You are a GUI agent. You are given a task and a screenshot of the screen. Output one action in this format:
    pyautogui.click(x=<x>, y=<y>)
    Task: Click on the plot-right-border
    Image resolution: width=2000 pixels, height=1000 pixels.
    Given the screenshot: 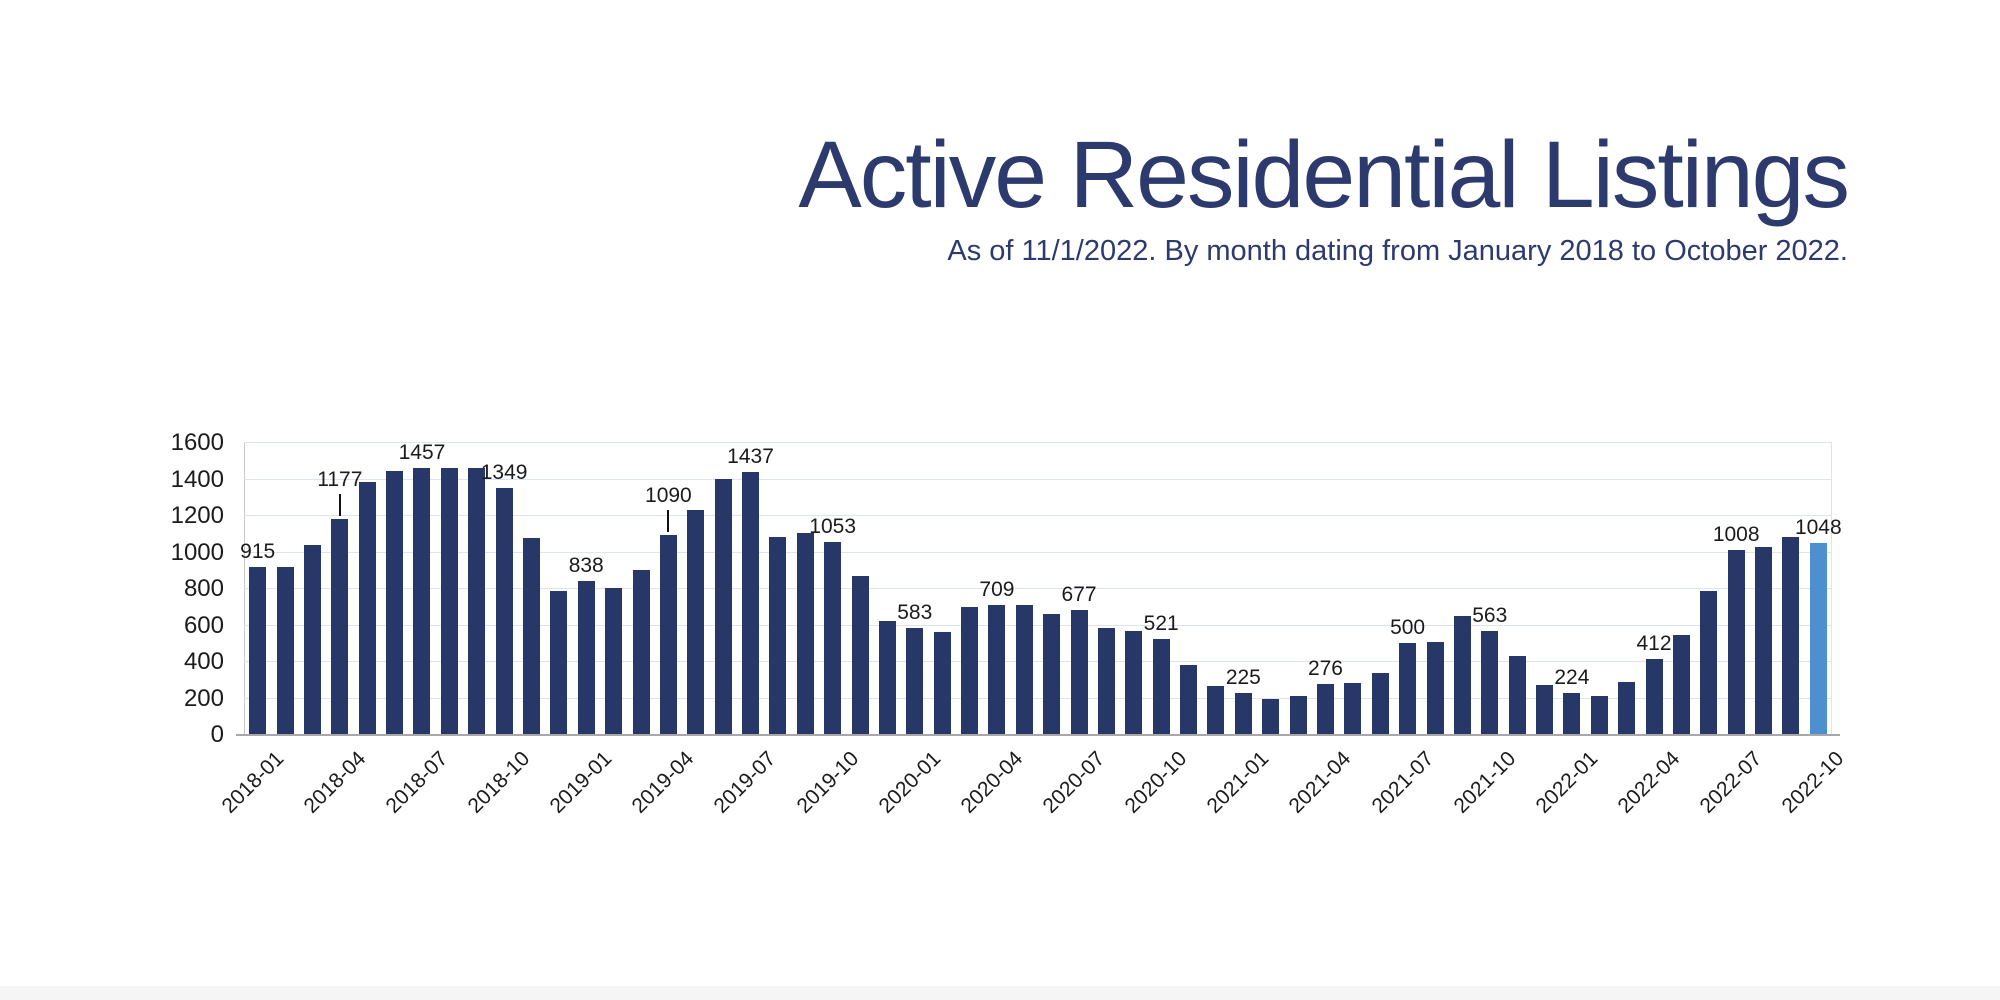 What is the action you would take?
    pyautogui.click(x=1831, y=589)
    